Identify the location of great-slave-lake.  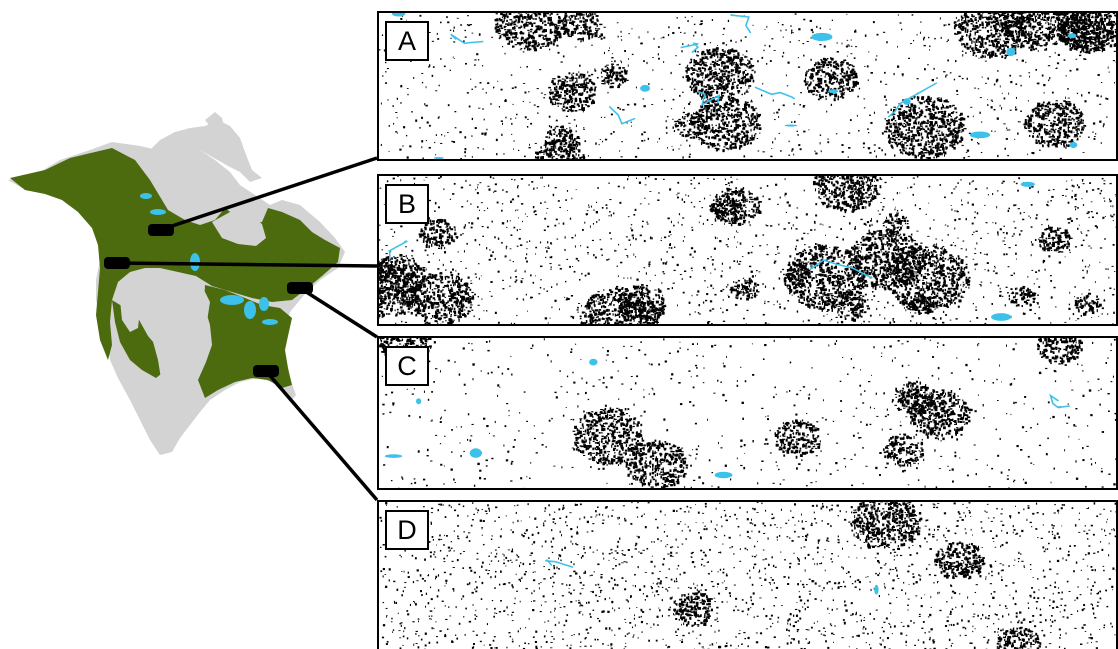
(158, 212).